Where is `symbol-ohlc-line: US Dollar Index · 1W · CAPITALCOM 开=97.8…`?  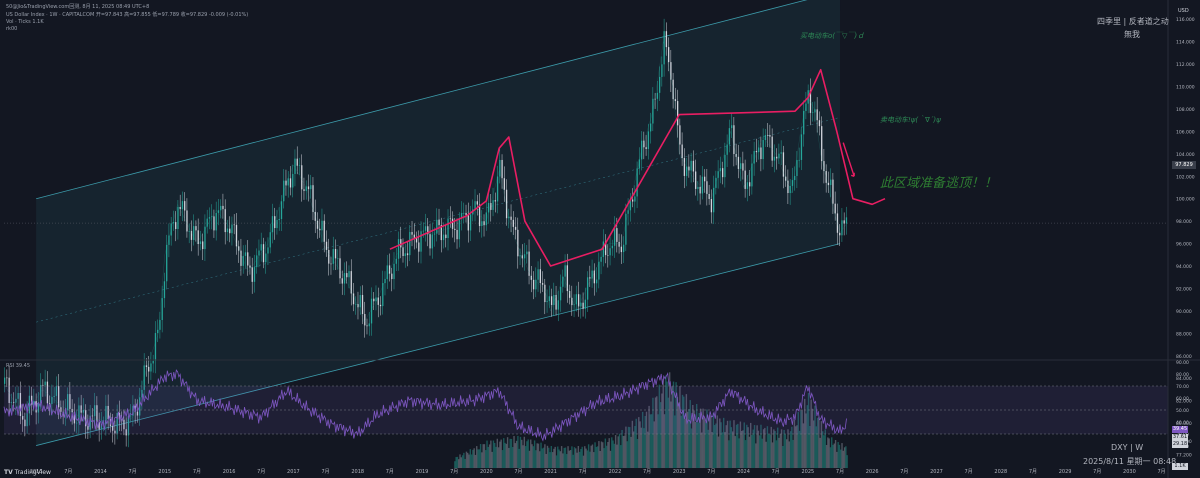 symbol-ohlc-line: US Dollar Index · 1W · CAPITALCOM 开=97.8… is located at coordinates (127, 15).